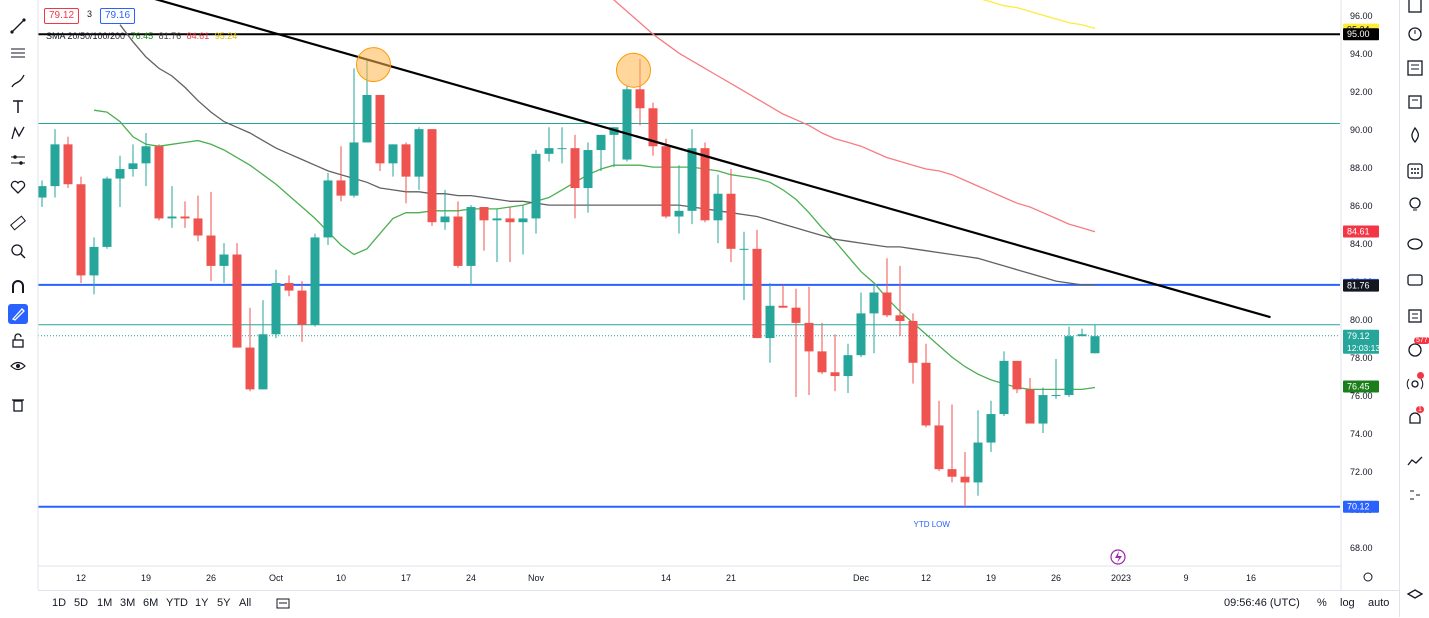  Describe the element at coordinates (1415, 462) in the screenshot. I see `trading-panel-icon` at that location.